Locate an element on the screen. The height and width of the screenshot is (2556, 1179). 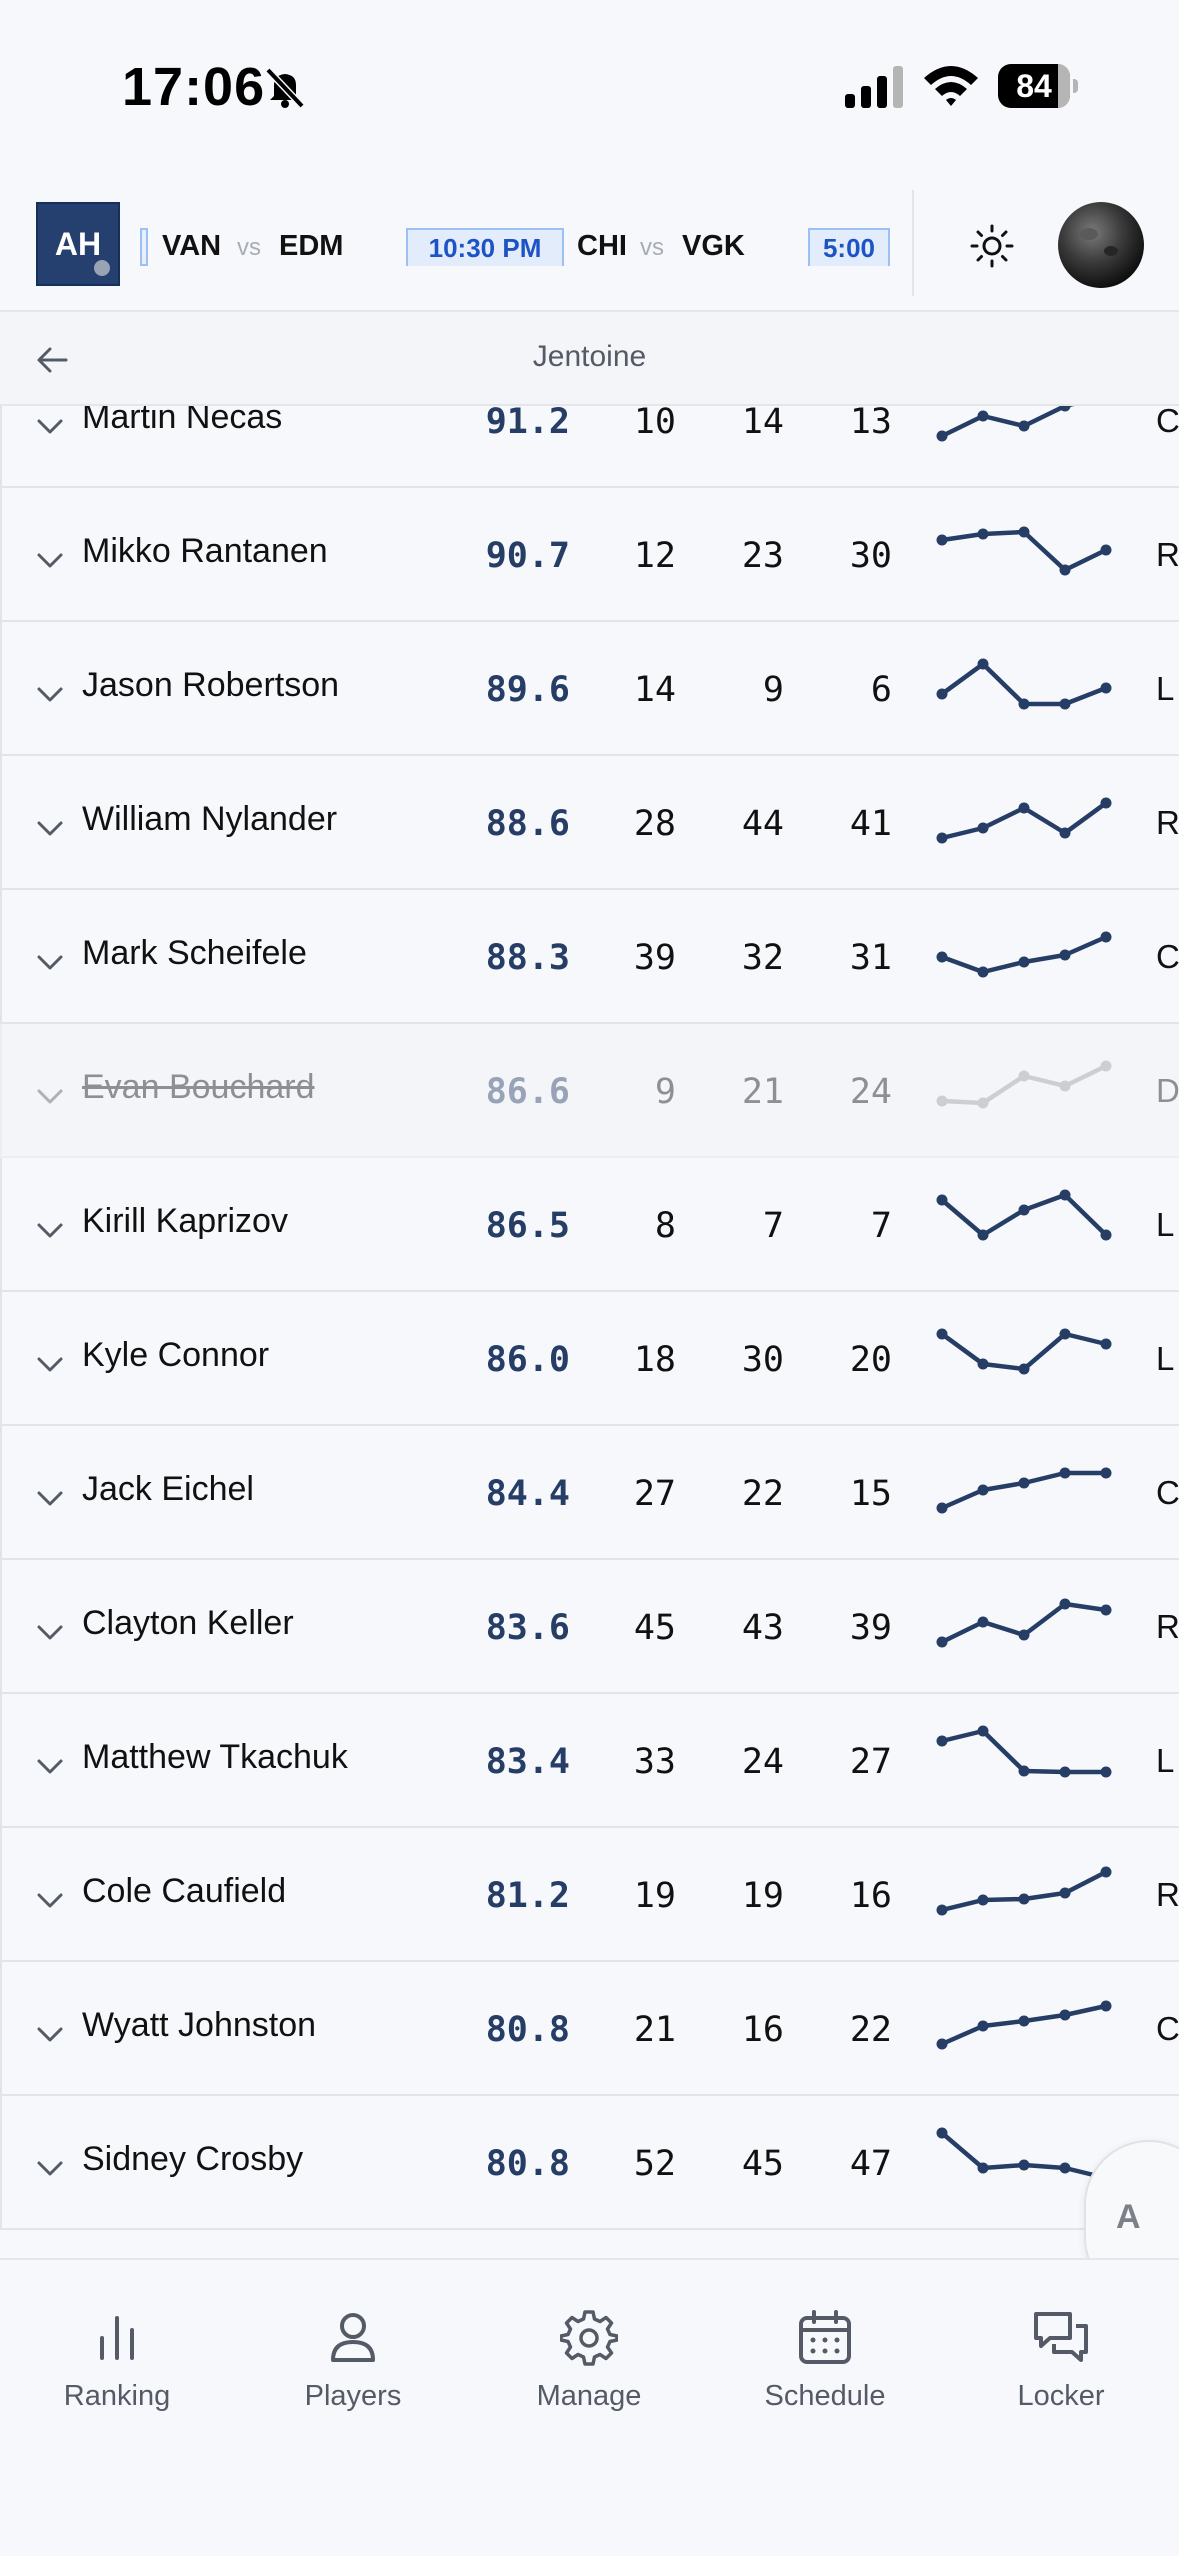
player-row: Mikko Rantanen 90.7 12 23 30 R is located at coordinates (589, 555).